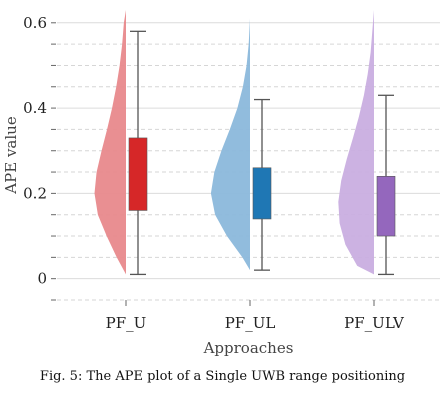 The image size is (445, 411). Describe the element at coordinates (250, 323) in the screenshot. I see `x-tick-label: PF_UL` at that location.